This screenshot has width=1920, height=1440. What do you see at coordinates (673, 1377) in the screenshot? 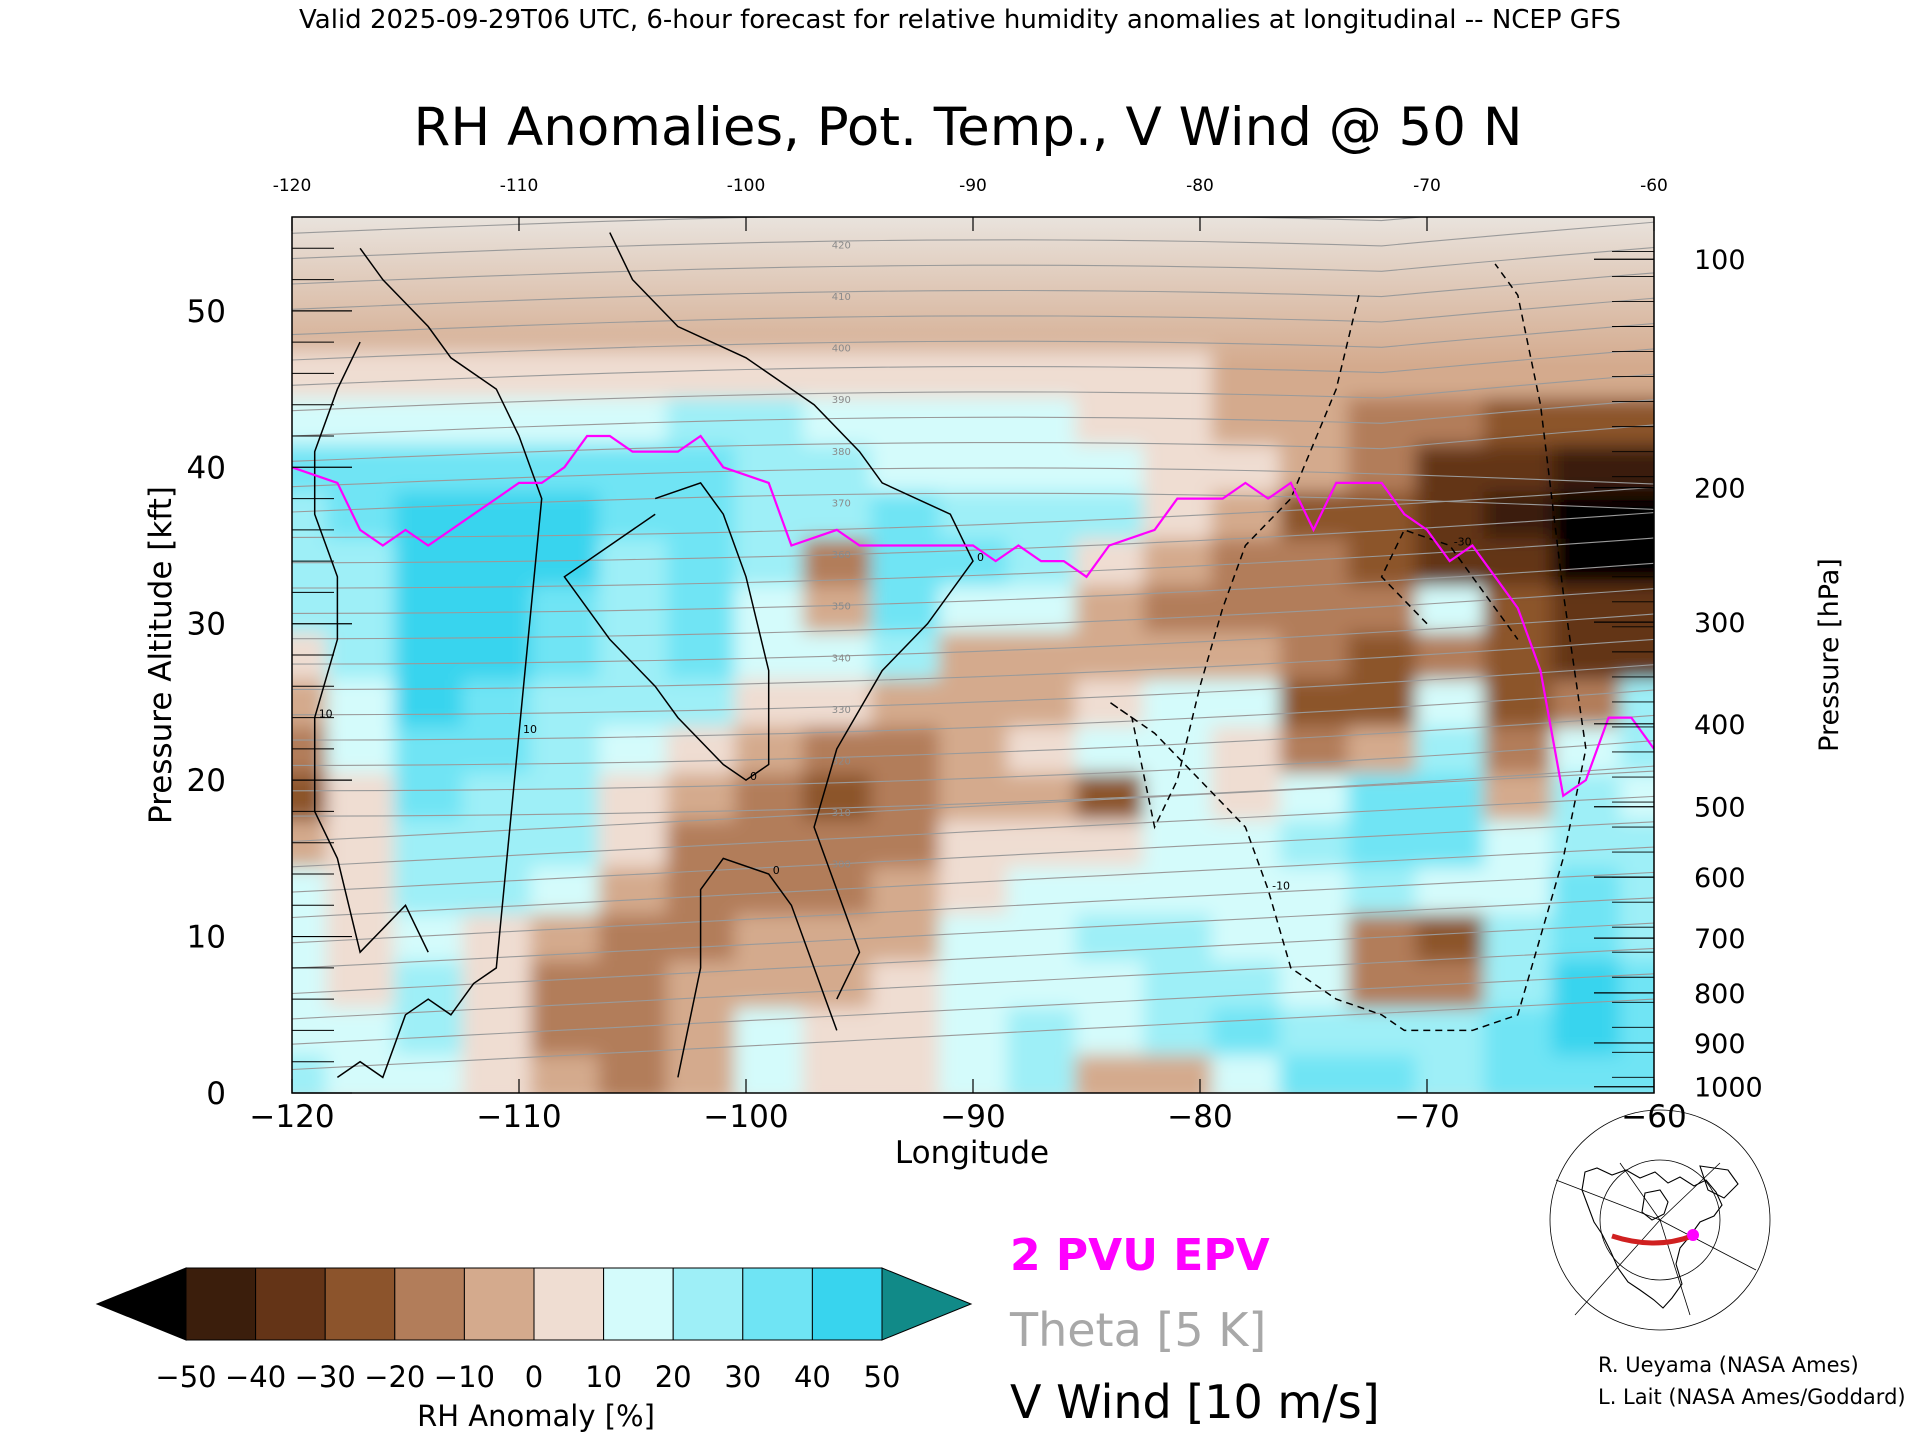
I see `colorbar-tick-label: 20` at bounding box center [673, 1377].